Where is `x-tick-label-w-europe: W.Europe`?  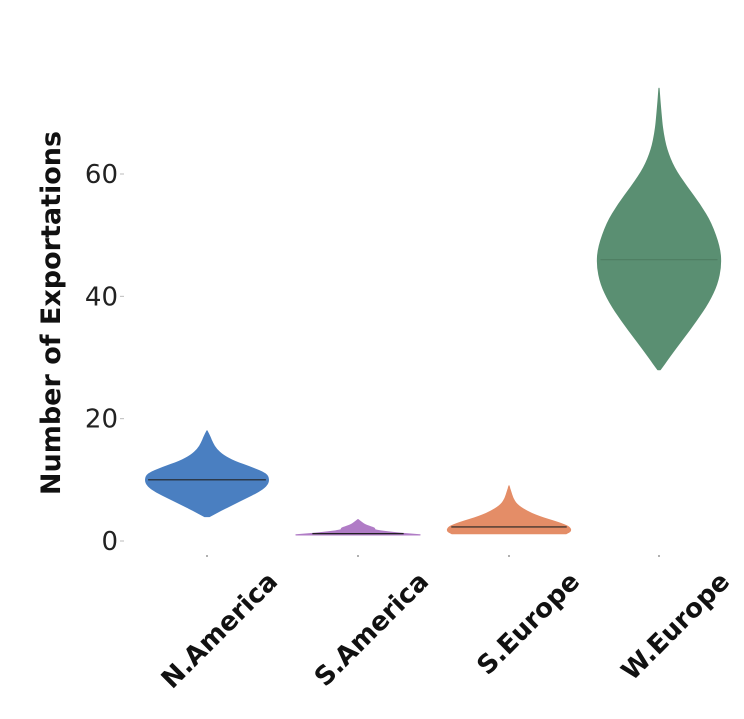 x-tick-label-w-europe: W.Europe is located at coordinates (676, 627).